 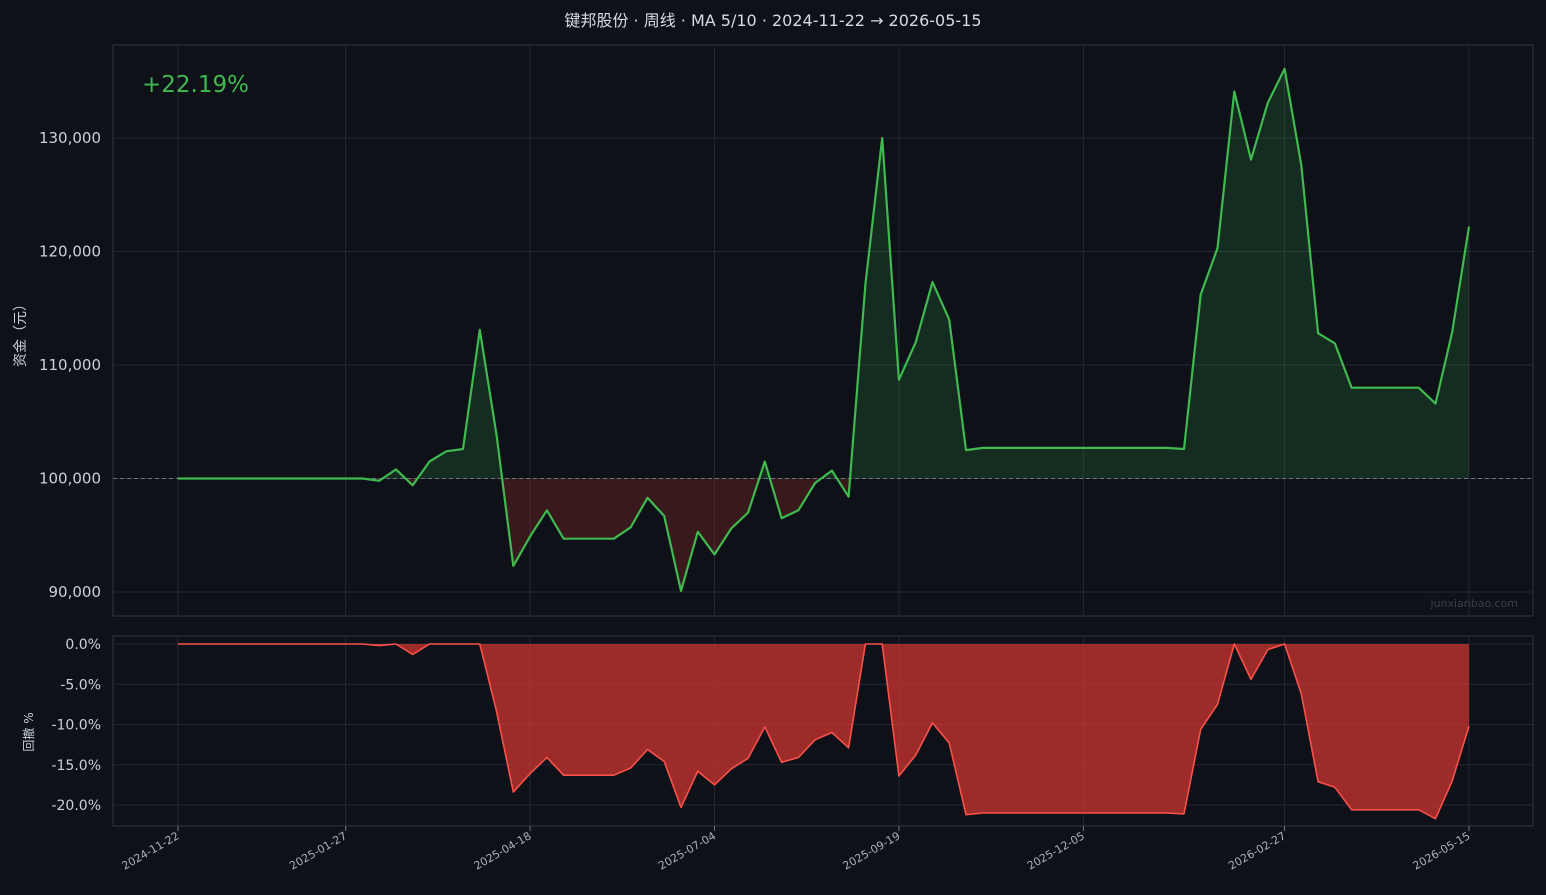 I want to click on drawdown-y-tick: 0.0%, so click(x=83, y=645).